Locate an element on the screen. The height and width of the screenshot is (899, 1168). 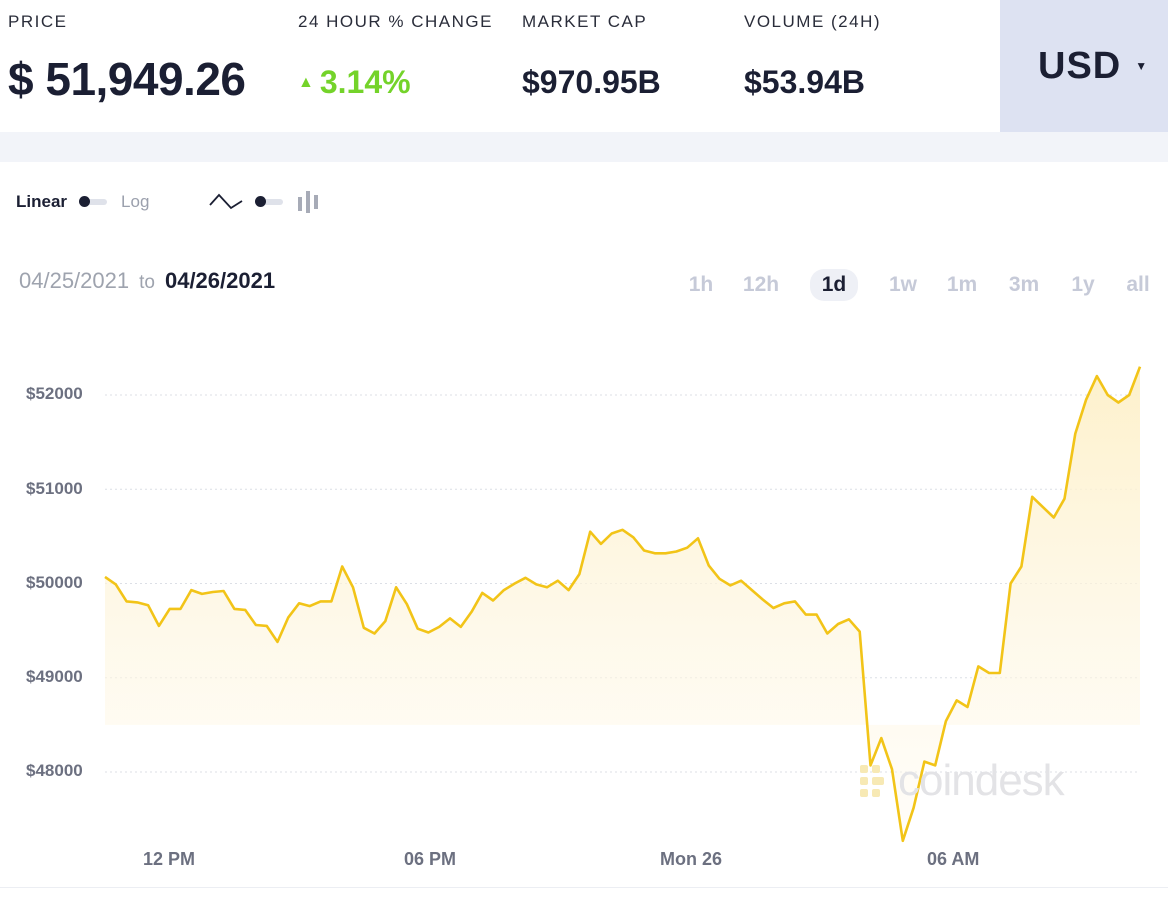
currency-selector: USD ▼ is located at coordinates (1084, 66).